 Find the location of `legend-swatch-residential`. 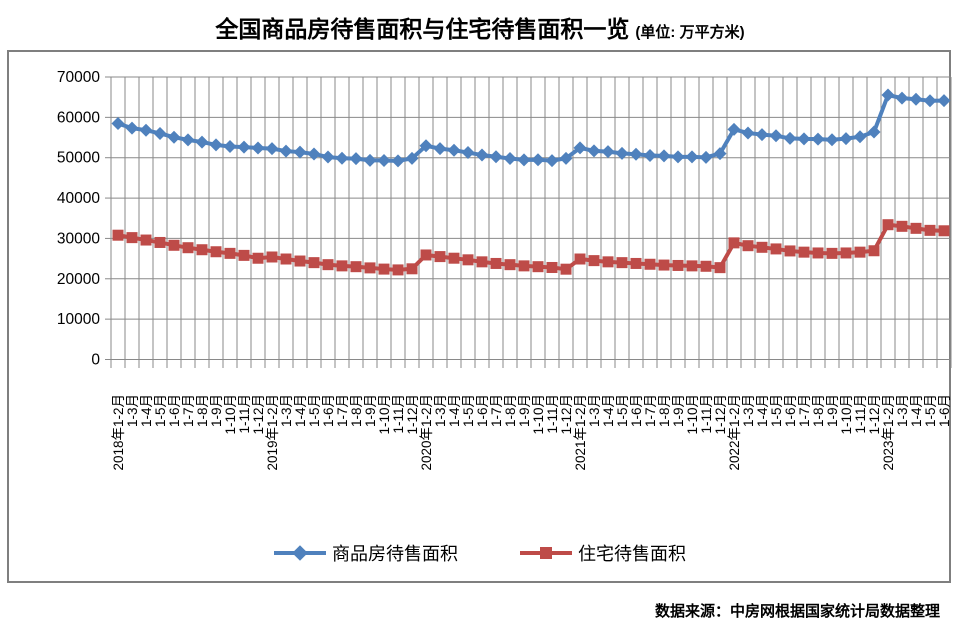

legend-swatch-residential is located at coordinates (546, 553).